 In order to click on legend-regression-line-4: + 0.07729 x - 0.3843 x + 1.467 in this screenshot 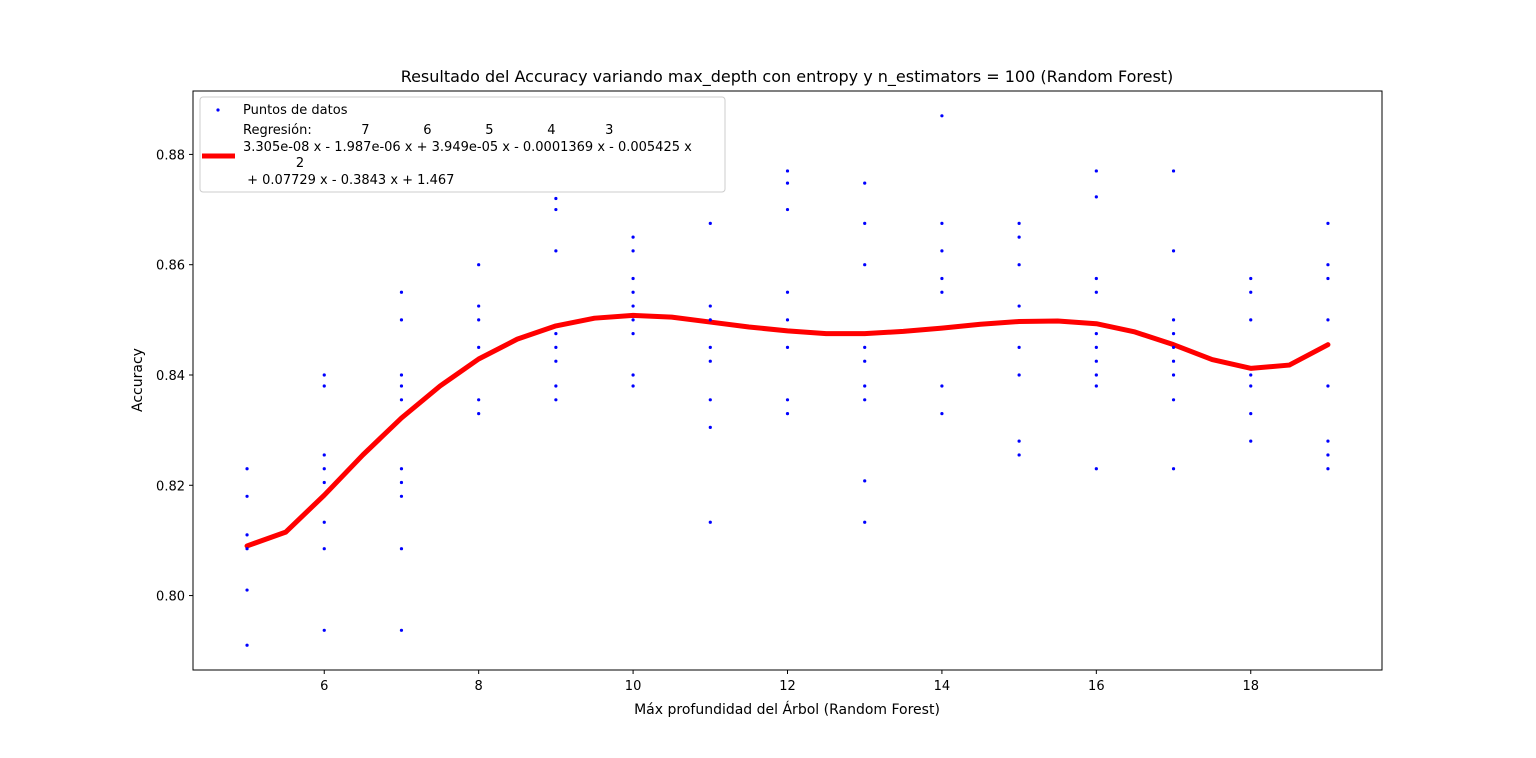, I will do `click(348, 180)`.